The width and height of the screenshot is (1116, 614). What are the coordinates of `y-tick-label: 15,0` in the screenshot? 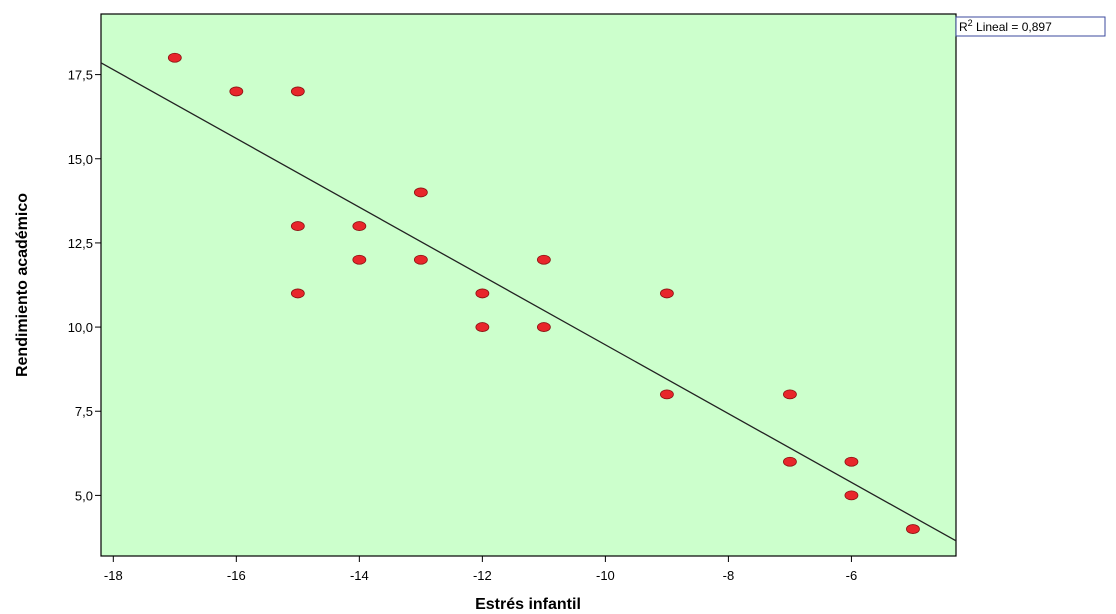 It's located at (80, 159).